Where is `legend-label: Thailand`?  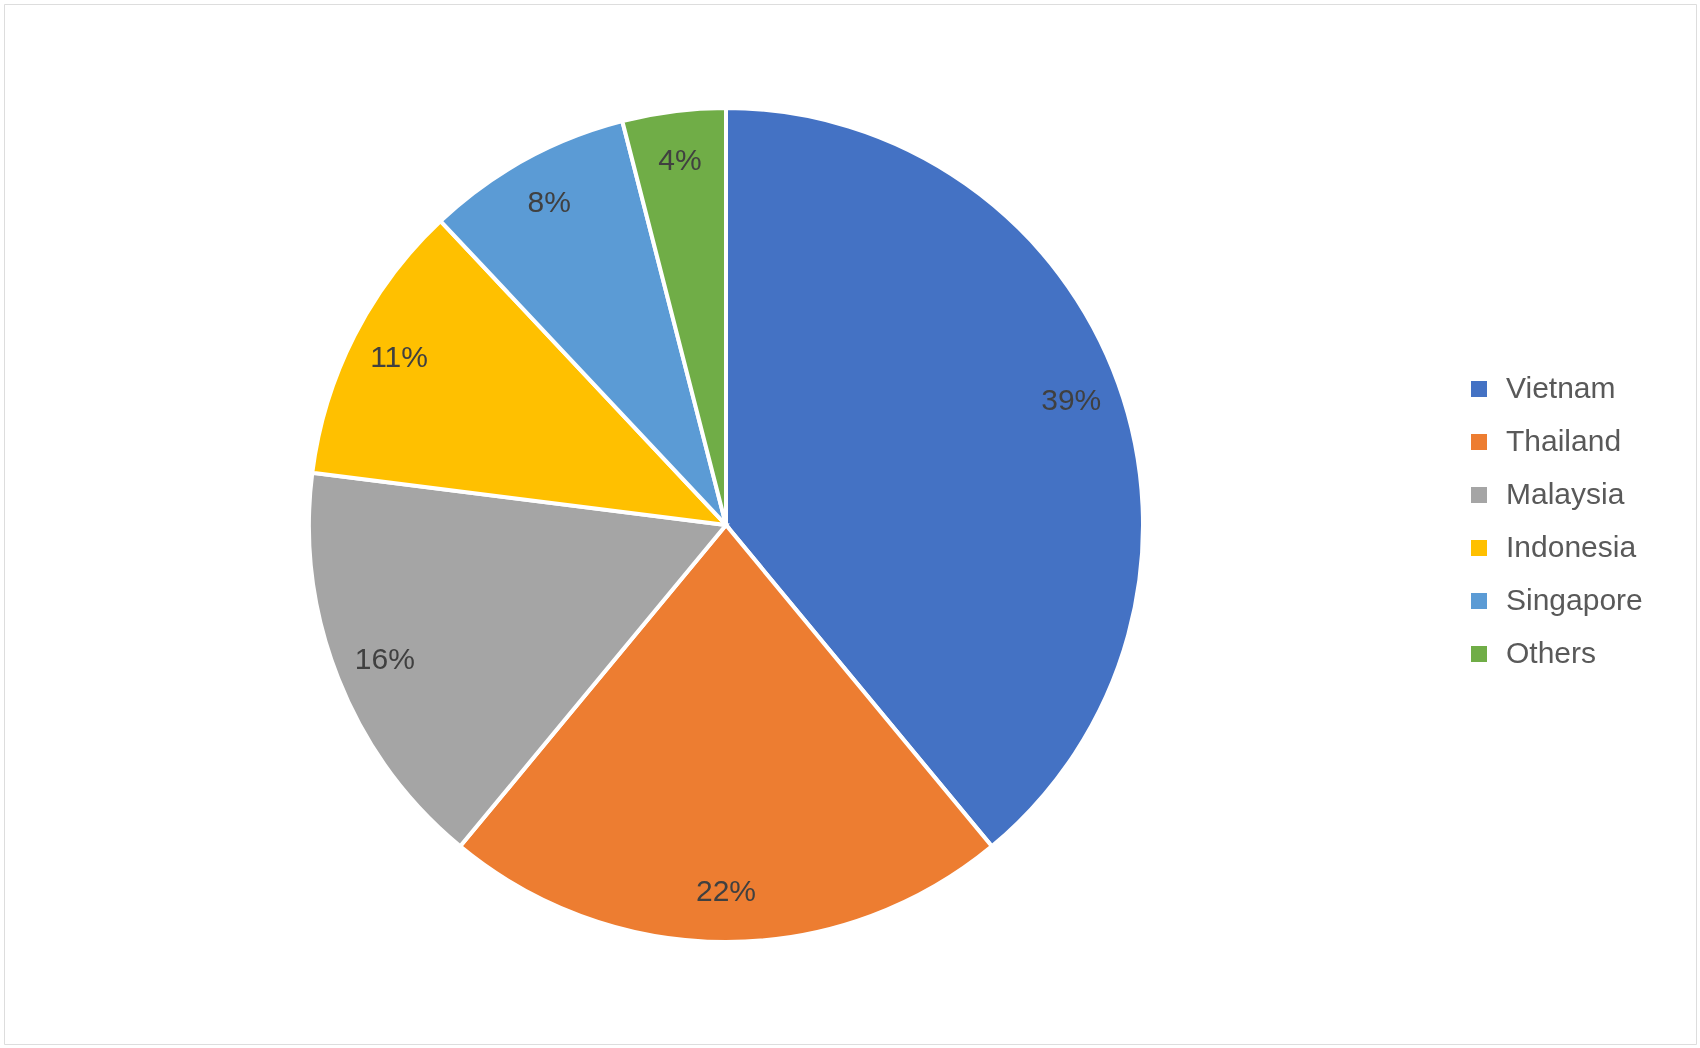 legend-label: Thailand is located at coordinates (1564, 440).